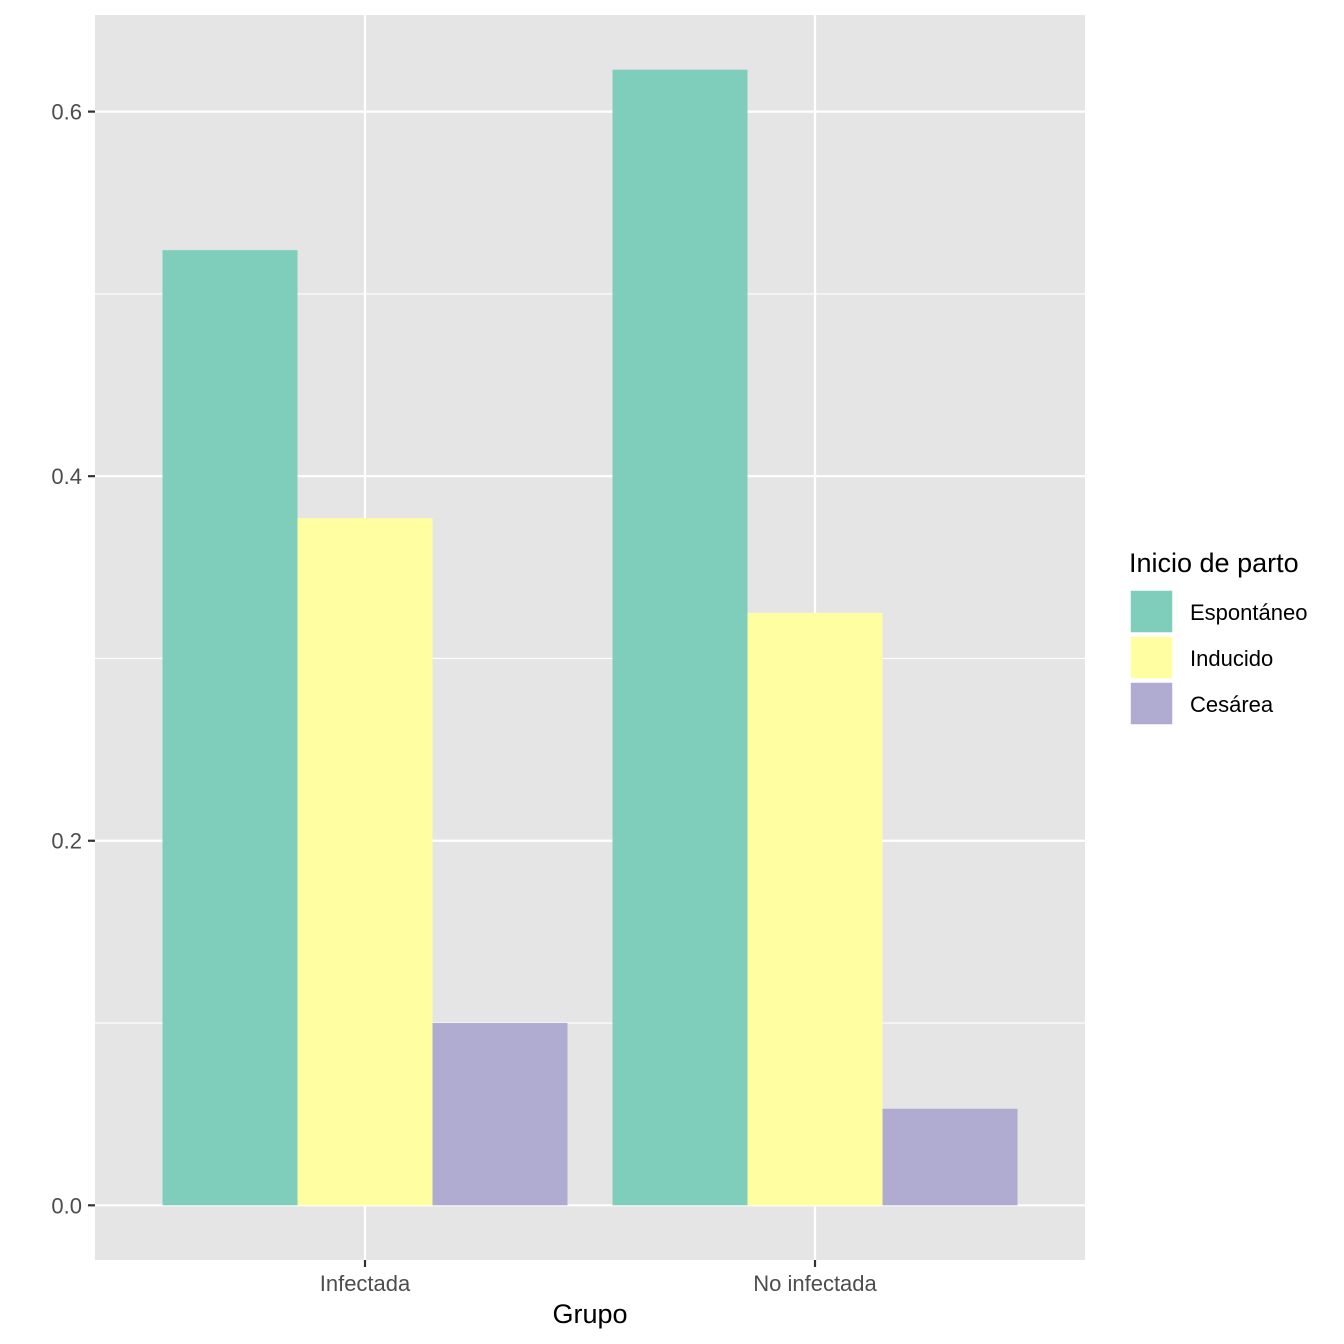 The height and width of the screenshot is (1344, 1344). What do you see at coordinates (73, 659) in the screenshot?
I see `y-axis: 0.0 0.2 0.4 0.6` at bounding box center [73, 659].